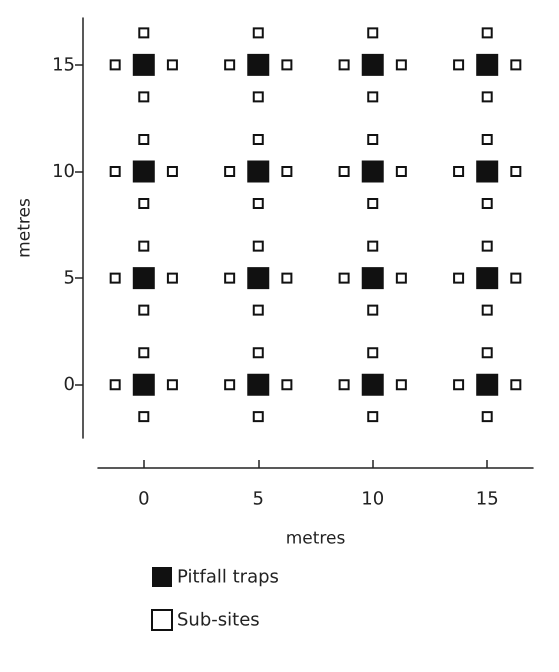 This screenshot has width=559, height=672. What do you see at coordinates (372, 499) in the screenshot?
I see `x-tick-label: 10` at bounding box center [372, 499].